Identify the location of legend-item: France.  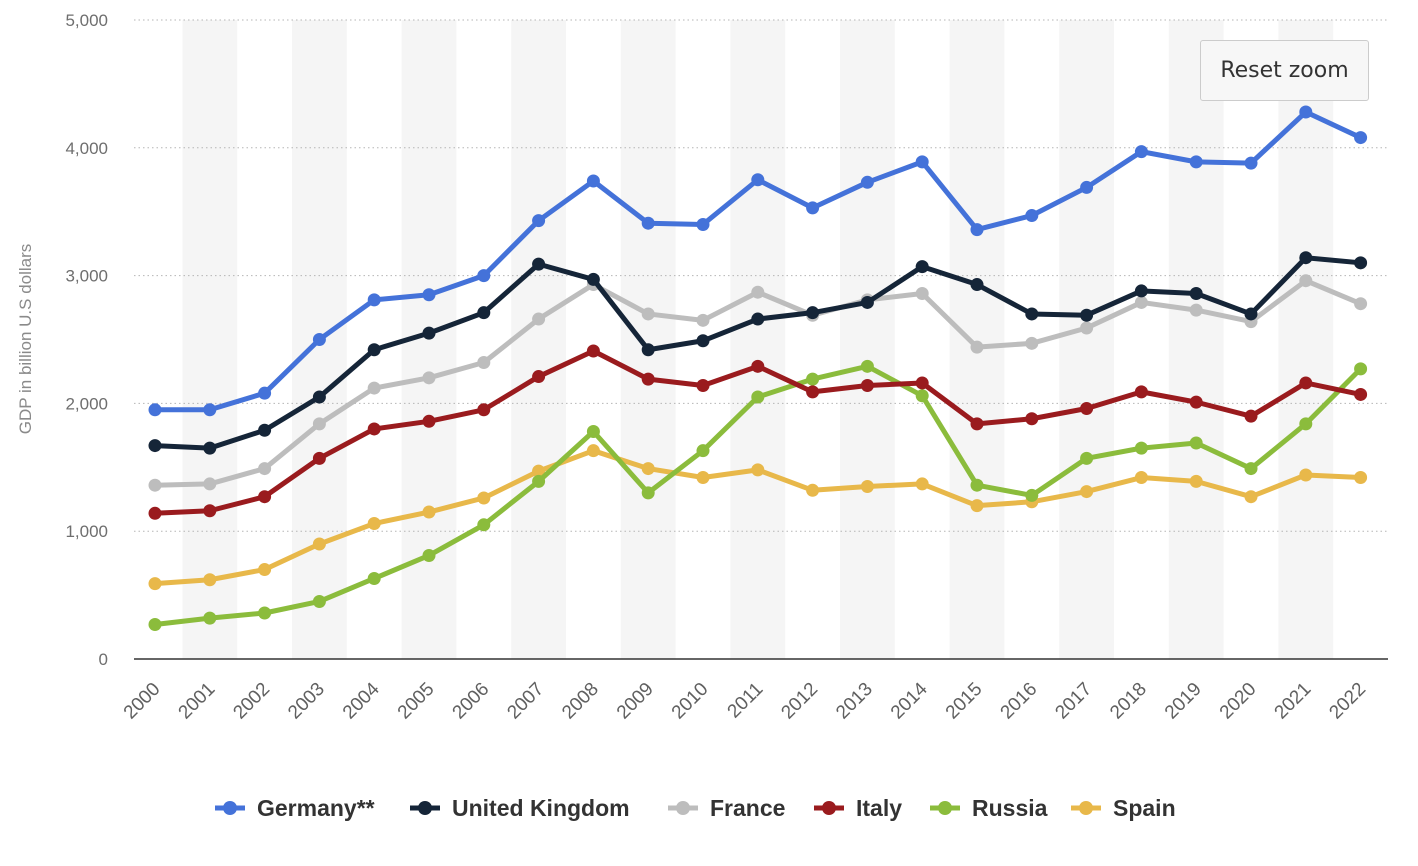
(726, 808).